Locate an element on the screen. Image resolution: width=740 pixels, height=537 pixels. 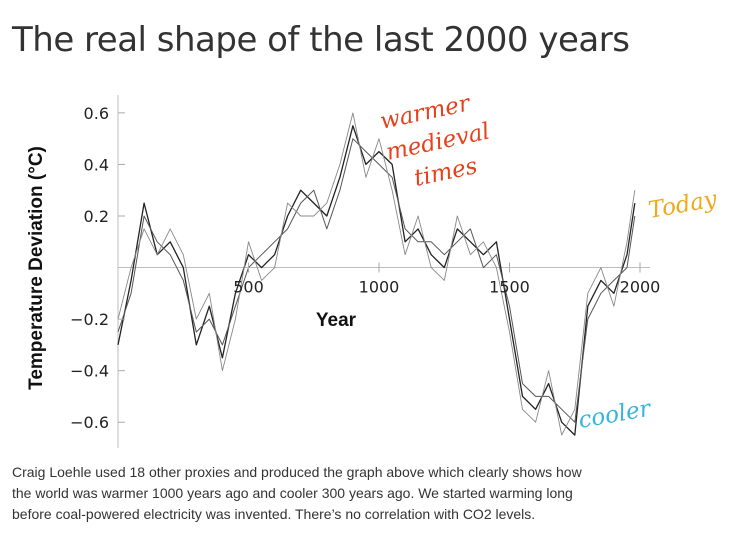
annotation-medieval: warmer medieval times is located at coordinates (435, 141).